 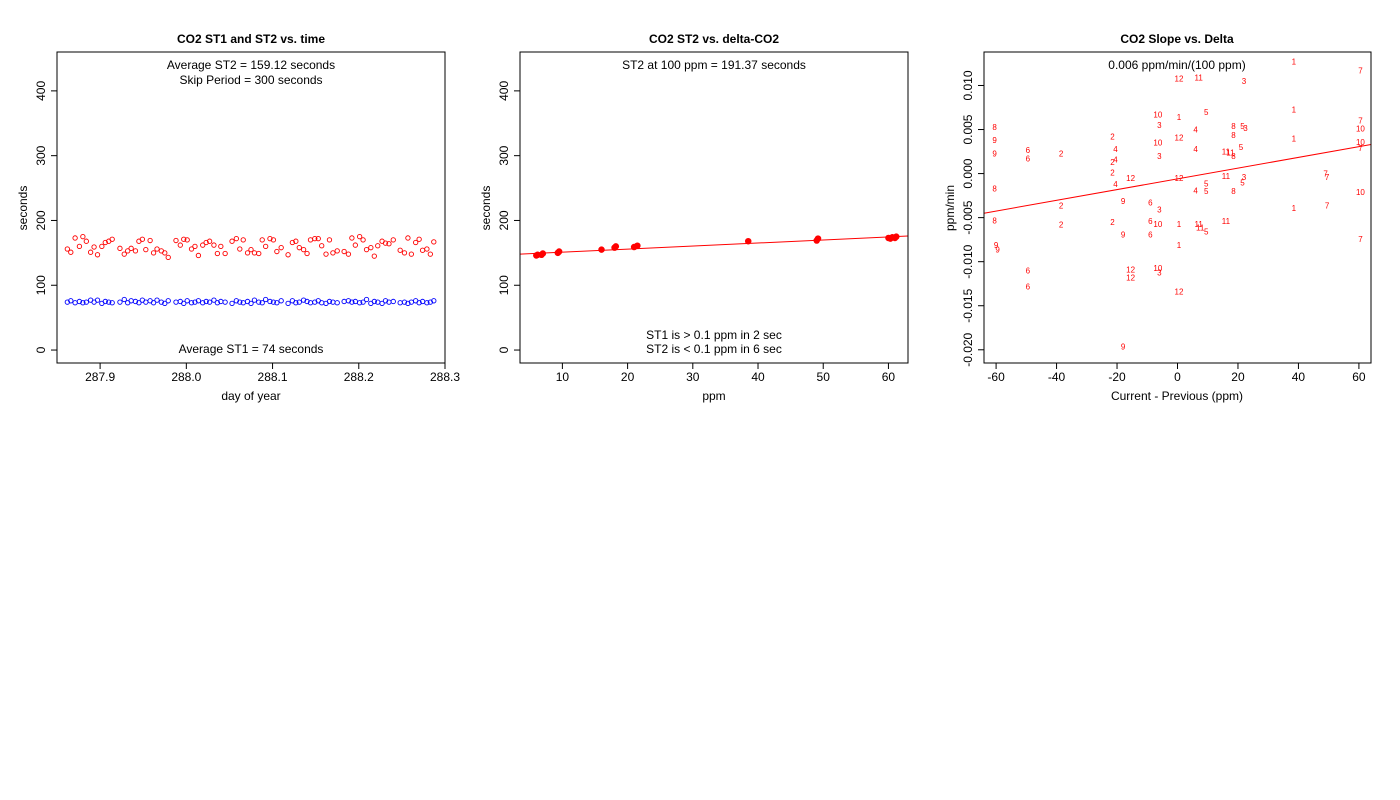 I want to click on annotation-st2-at-100ppm: ST2 at 100 ppm = 191.37 seconds, so click(x=714, y=65).